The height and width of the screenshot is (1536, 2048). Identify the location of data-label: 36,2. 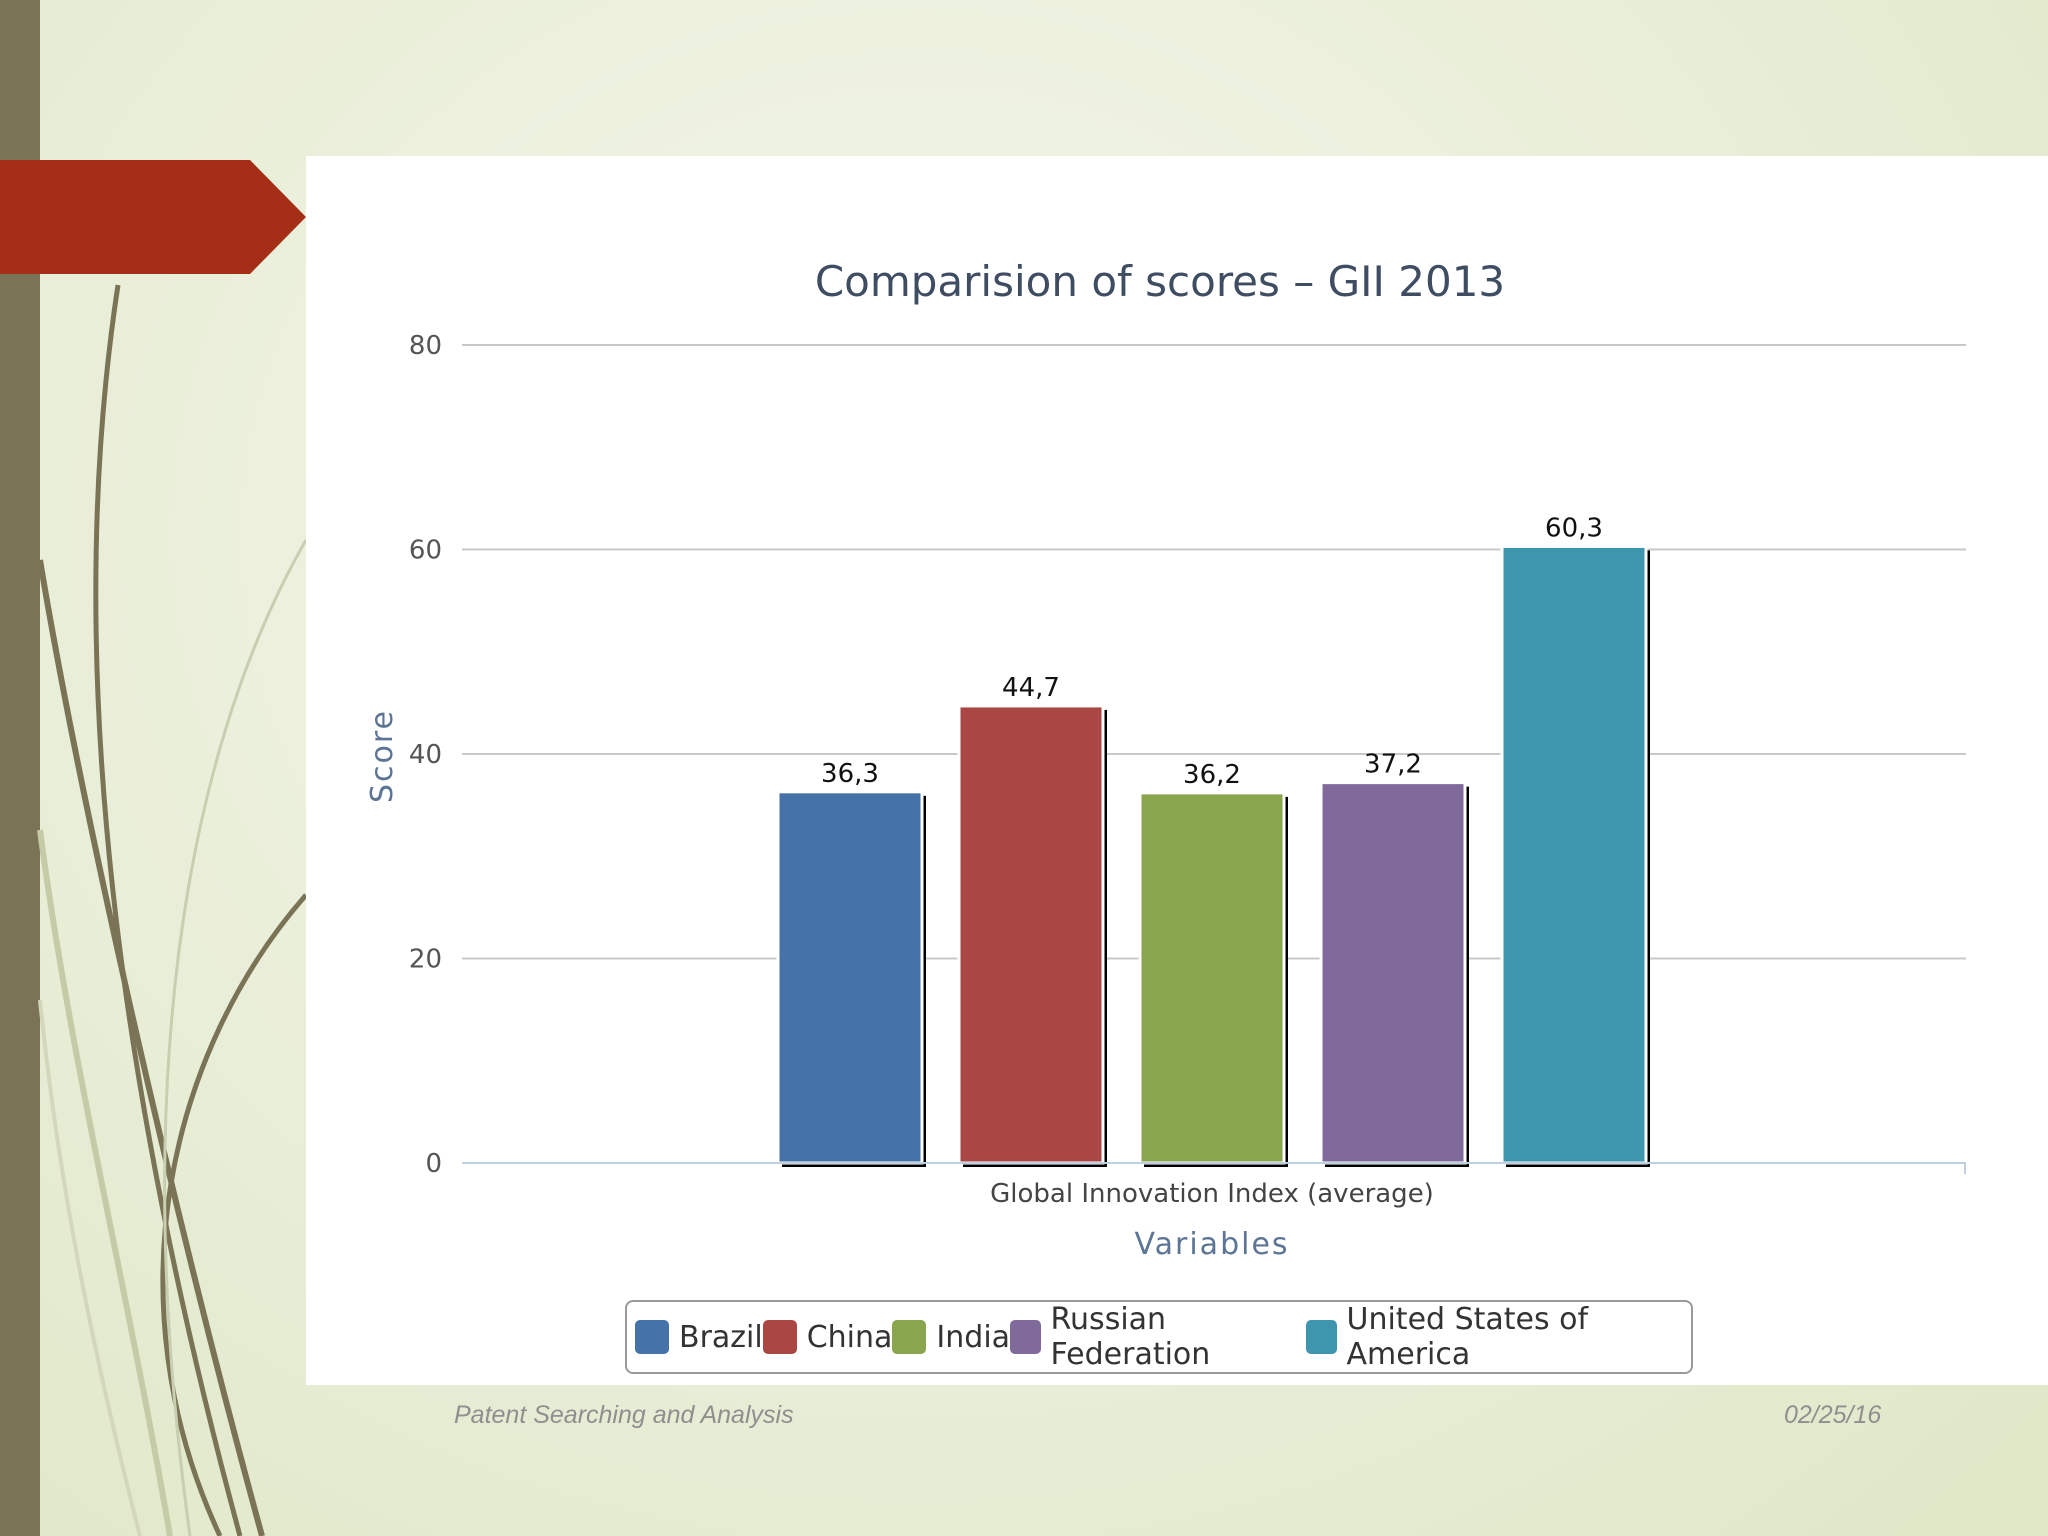
(1212, 775).